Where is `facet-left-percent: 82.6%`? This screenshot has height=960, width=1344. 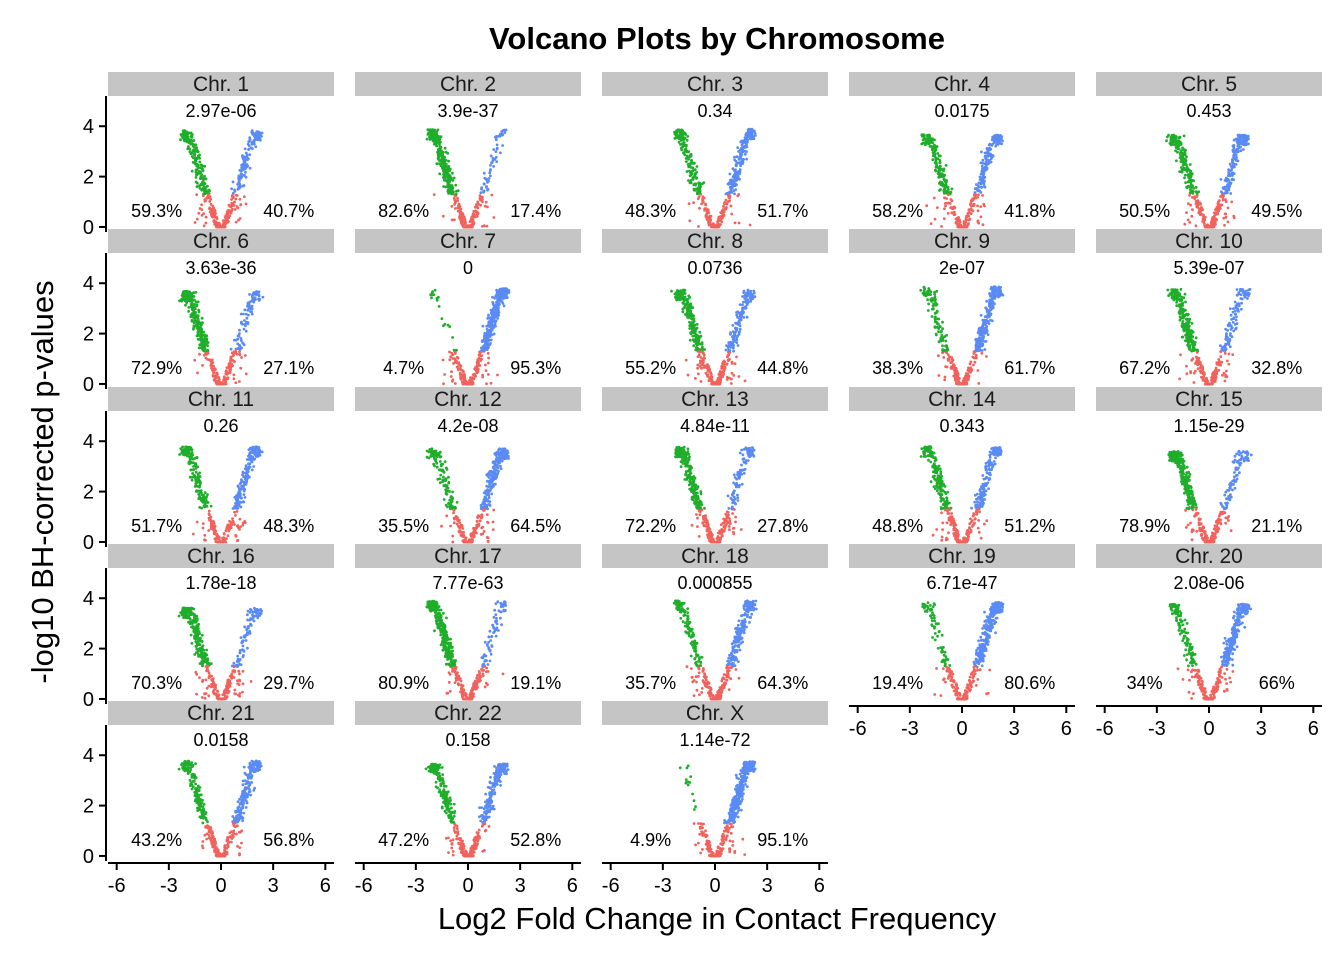 facet-left-percent: 82.6% is located at coordinates (403, 211).